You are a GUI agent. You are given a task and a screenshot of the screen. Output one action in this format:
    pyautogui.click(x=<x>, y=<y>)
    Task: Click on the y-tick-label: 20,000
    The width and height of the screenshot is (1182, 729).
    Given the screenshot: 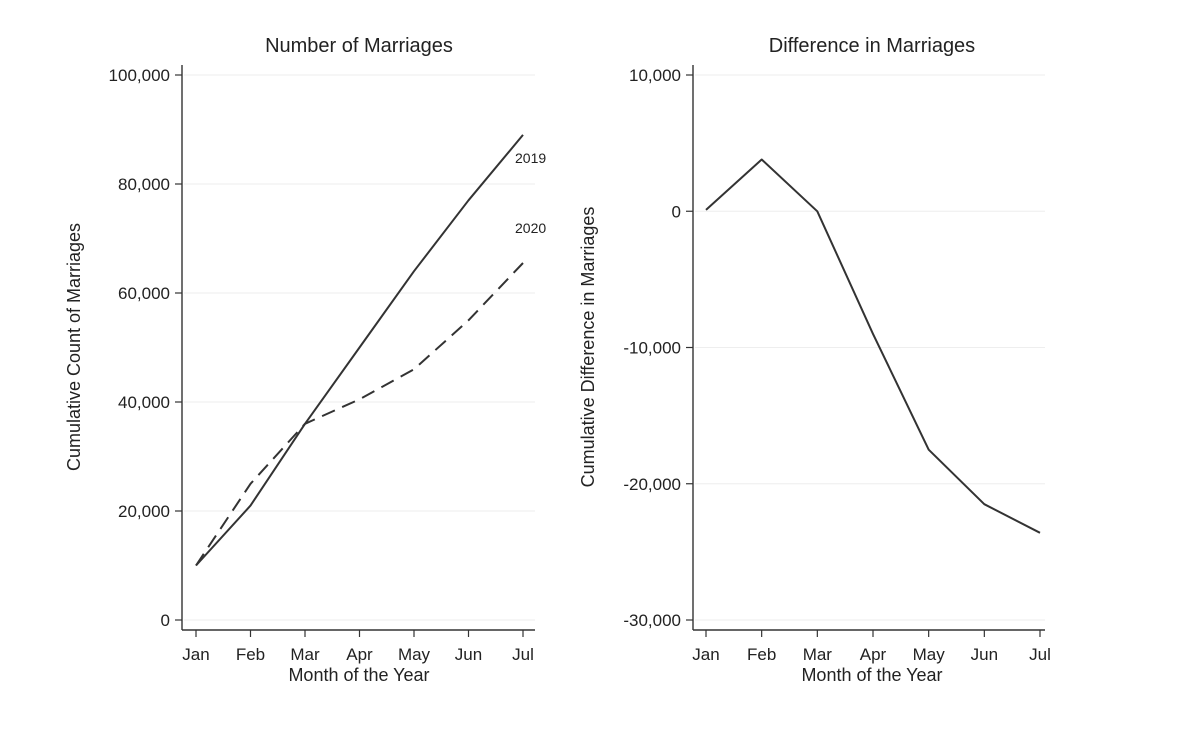 What is the action you would take?
    pyautogui.click(x=144, y=511)
    